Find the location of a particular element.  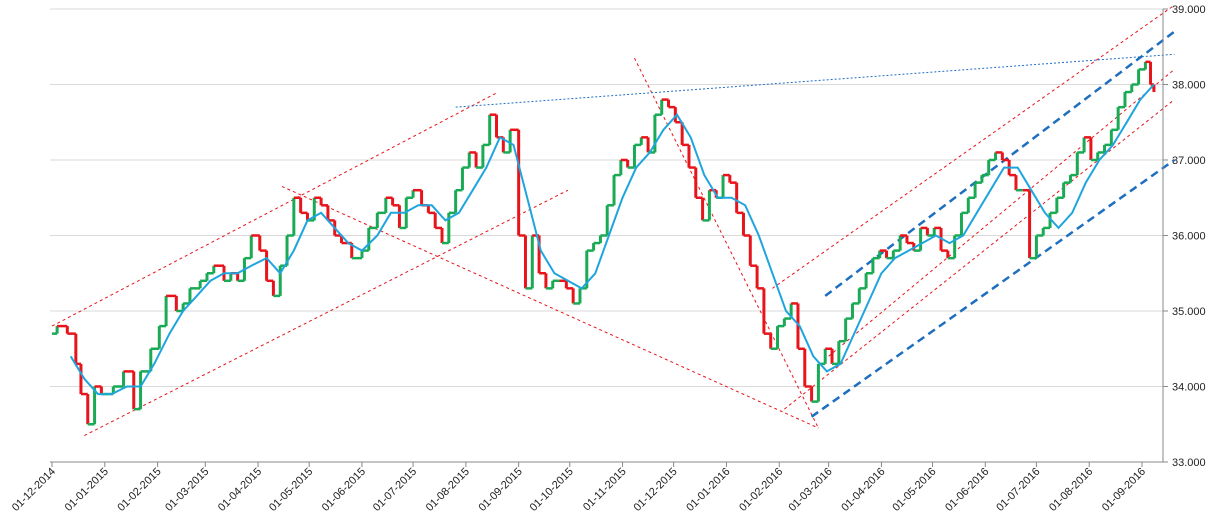

x-tick-label: 01-10-2015 is located at coordinates (552, 490).